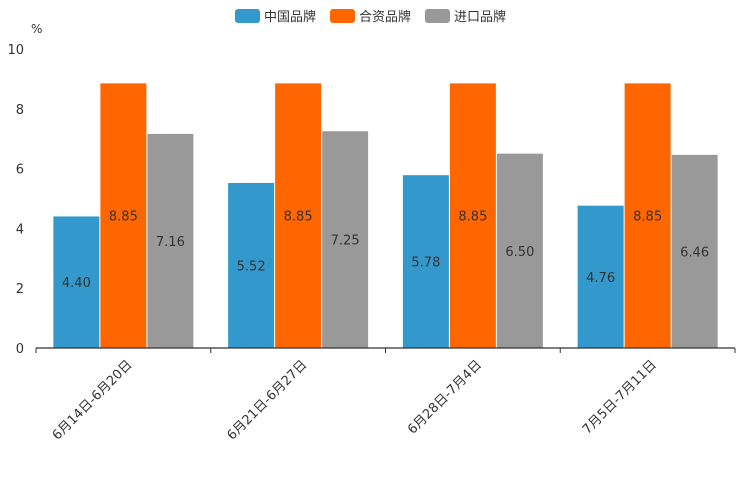 The image size is (744, 496). What do you see at coordinates (15, 50) in the screenshot?
I see `y-tick-label-10: 10` at bounding box center [15, 50].